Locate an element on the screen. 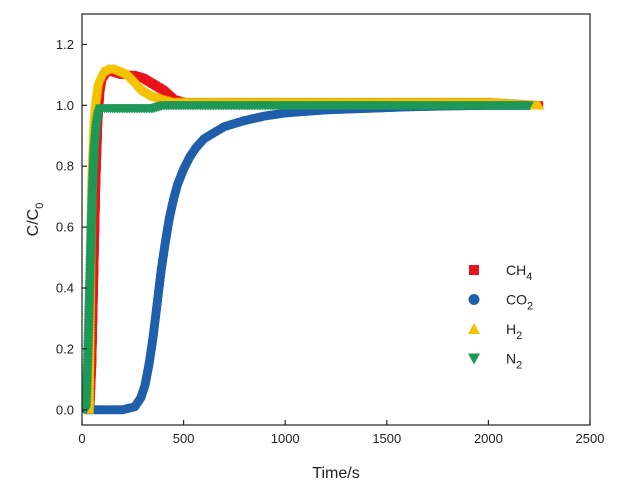 This screenshot has width=631, height=491. legend-marker-CO2 is located at coordinates (474, 299).